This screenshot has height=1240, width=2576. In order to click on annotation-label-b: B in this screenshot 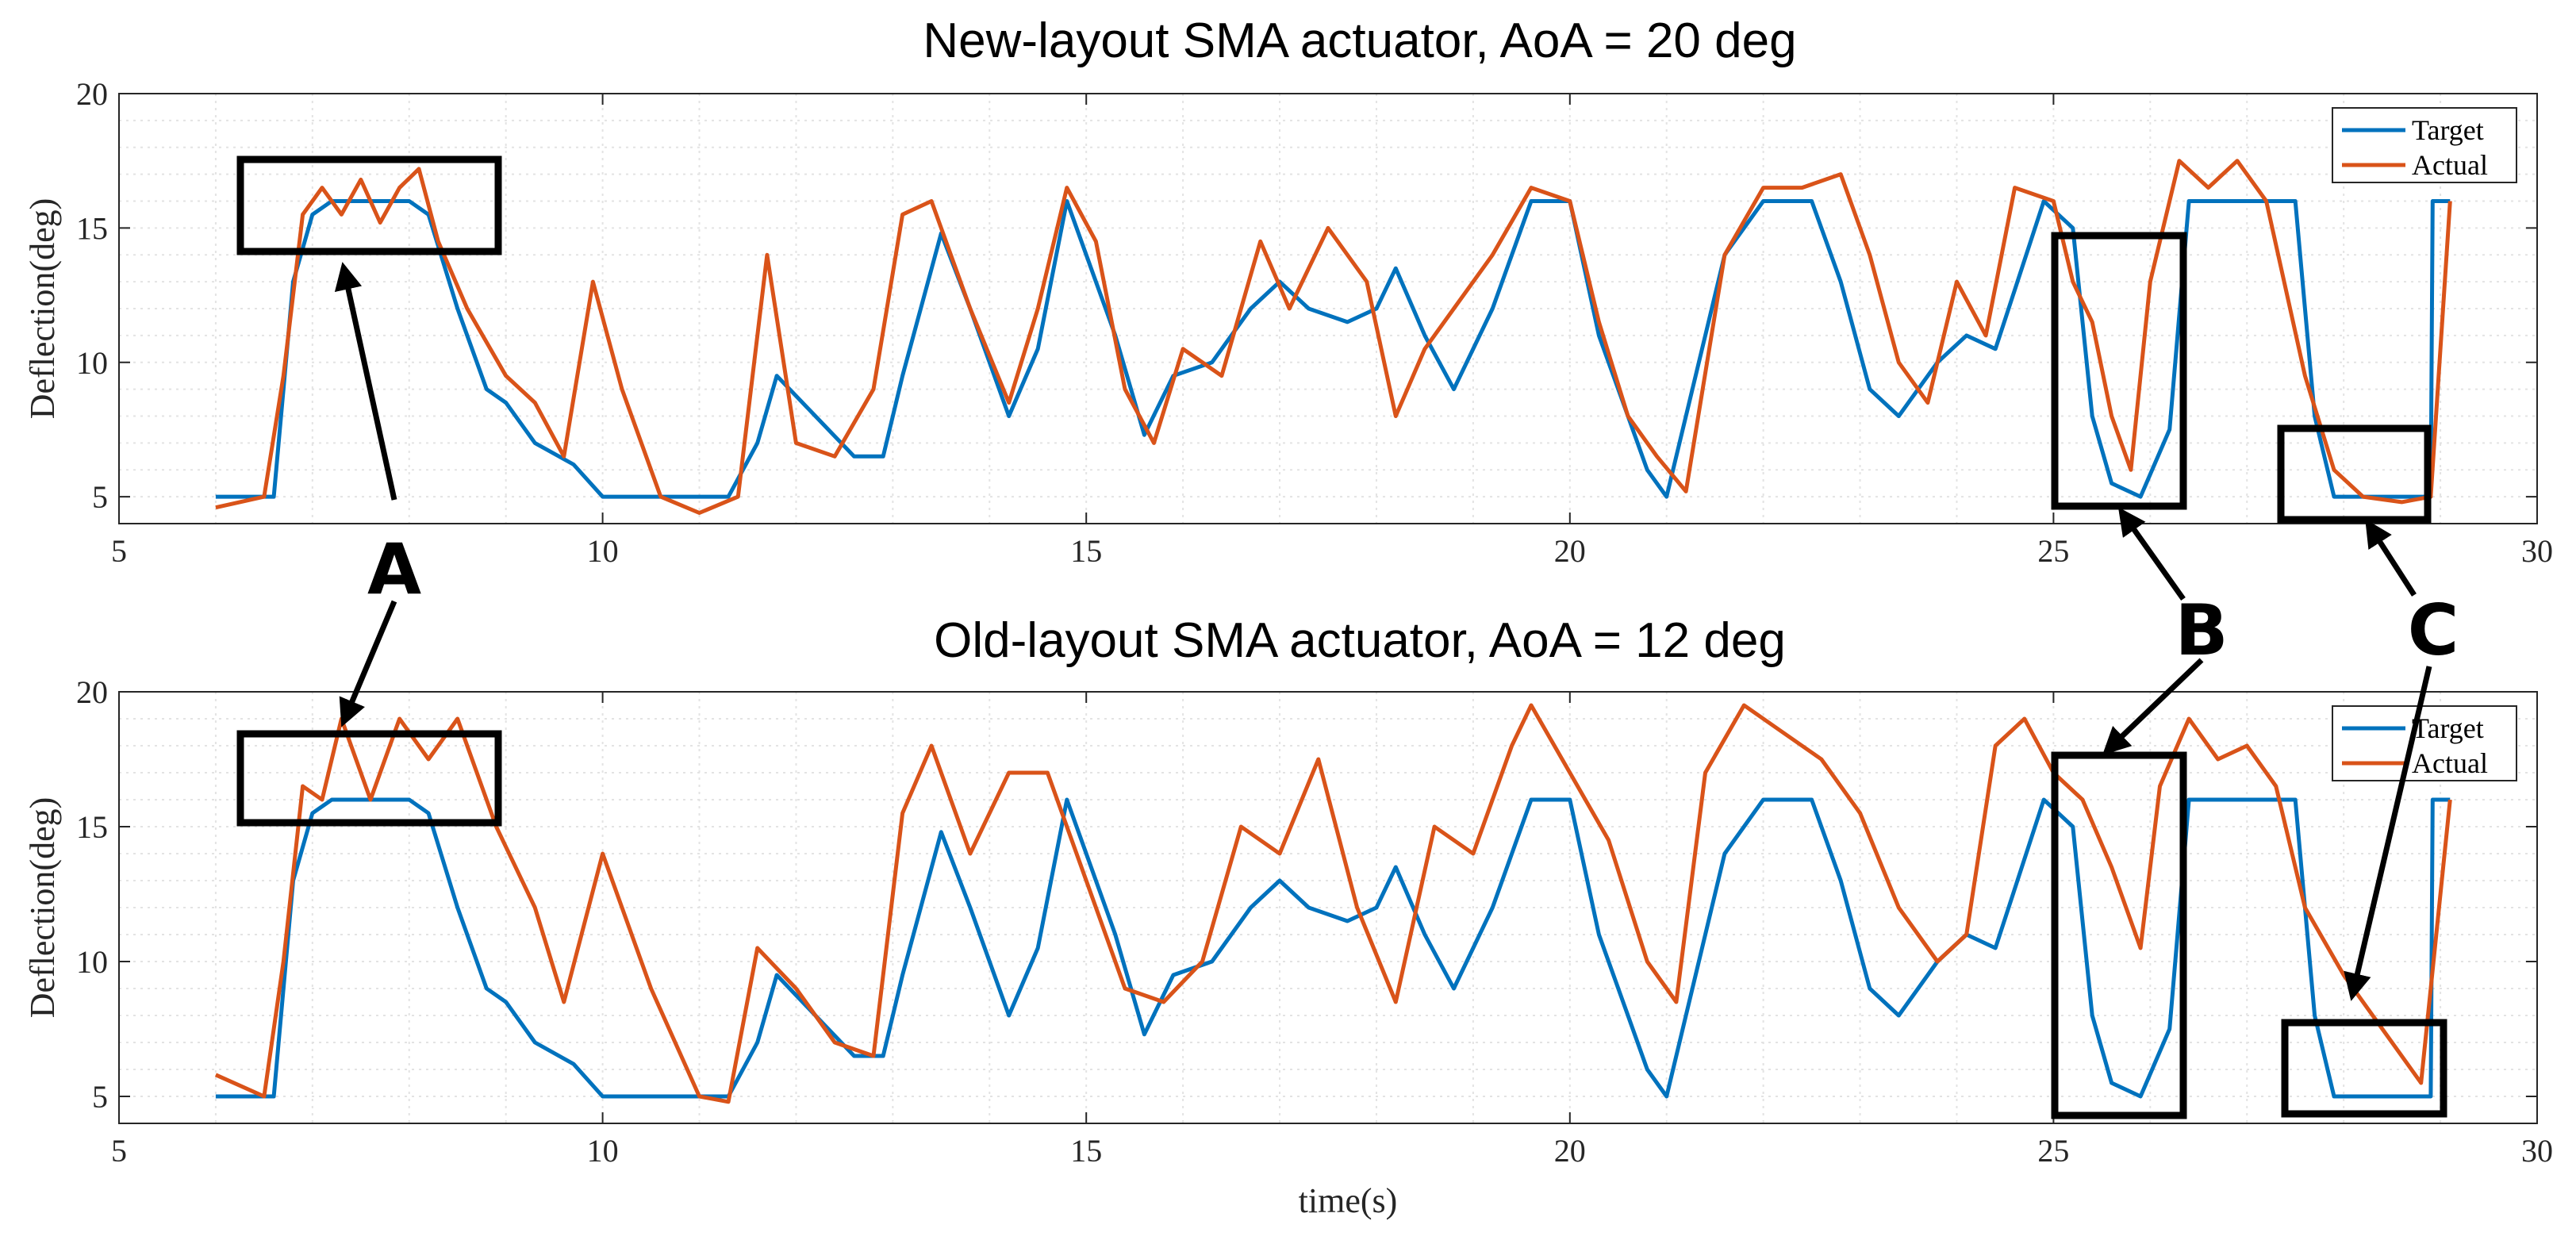, I will do `click(2201, 630)`.